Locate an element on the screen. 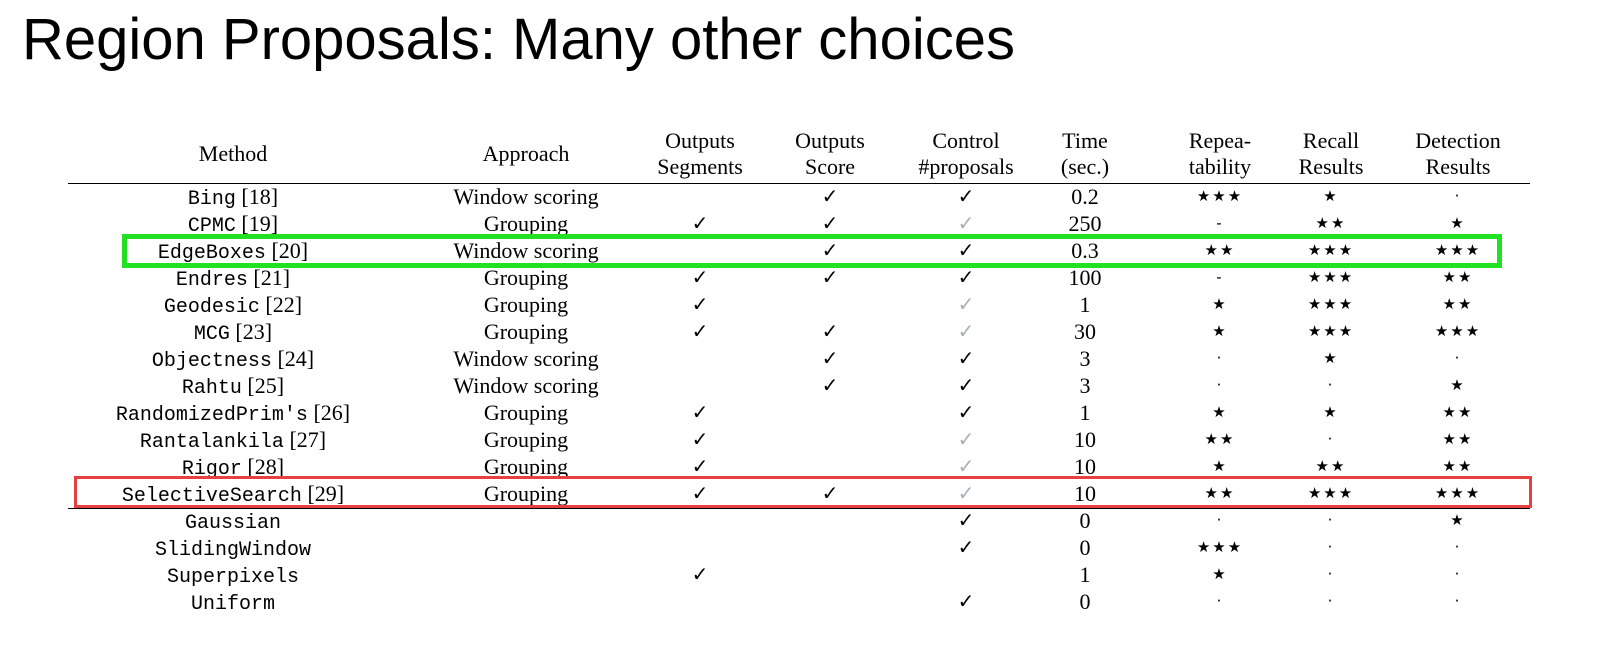 The height and width of the screenshot is (662, 1606). section-rule is located at coordinates (799, 508).